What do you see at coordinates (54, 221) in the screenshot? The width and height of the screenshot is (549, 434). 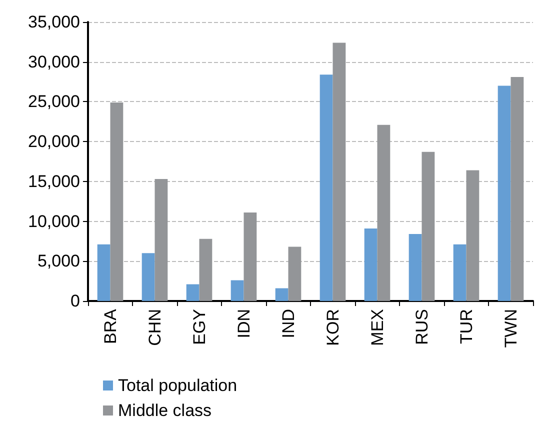 I see `y-tick-label: 10,000` at bounding box center [54, 221].